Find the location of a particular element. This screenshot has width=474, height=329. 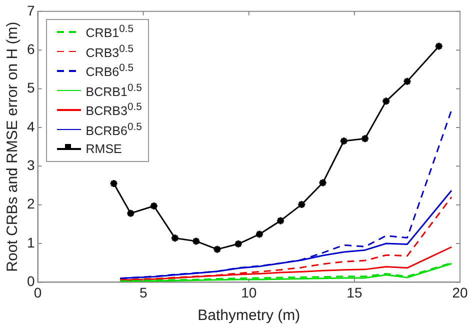

x-tick-label: 20 is located at coordinates (460, 292).